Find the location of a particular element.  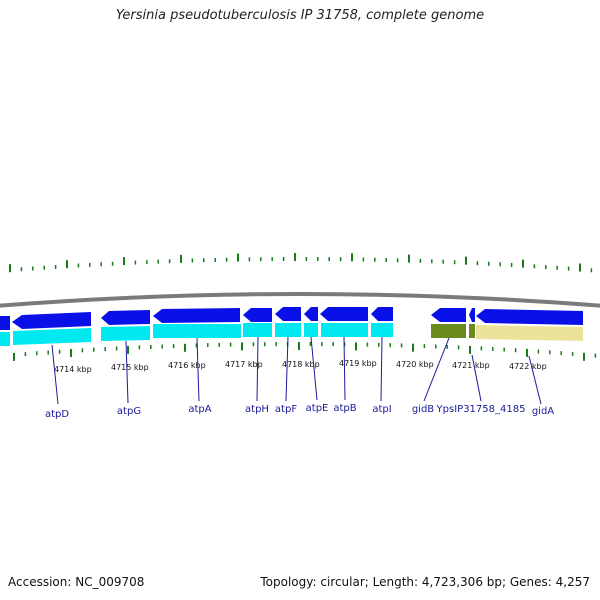

cds-atpE is located at coordinates (311, 330).